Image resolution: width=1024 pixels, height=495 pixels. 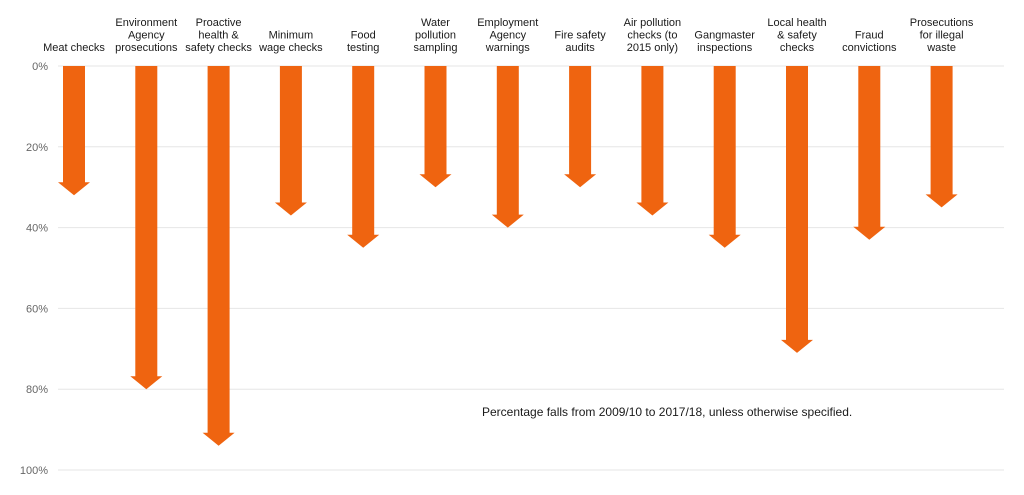 I want to click on category-label: Minimum wage checks, so click(x=290, y=42).